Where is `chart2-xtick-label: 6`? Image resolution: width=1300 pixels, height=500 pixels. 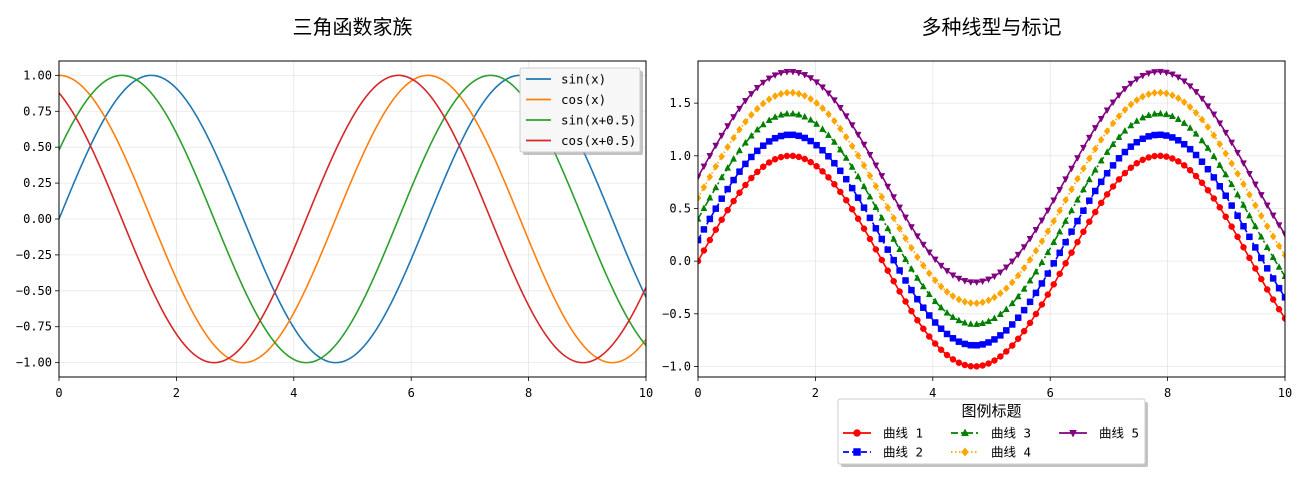 chart2-xtick-label: 6 is located at coordinates (1050, 393).